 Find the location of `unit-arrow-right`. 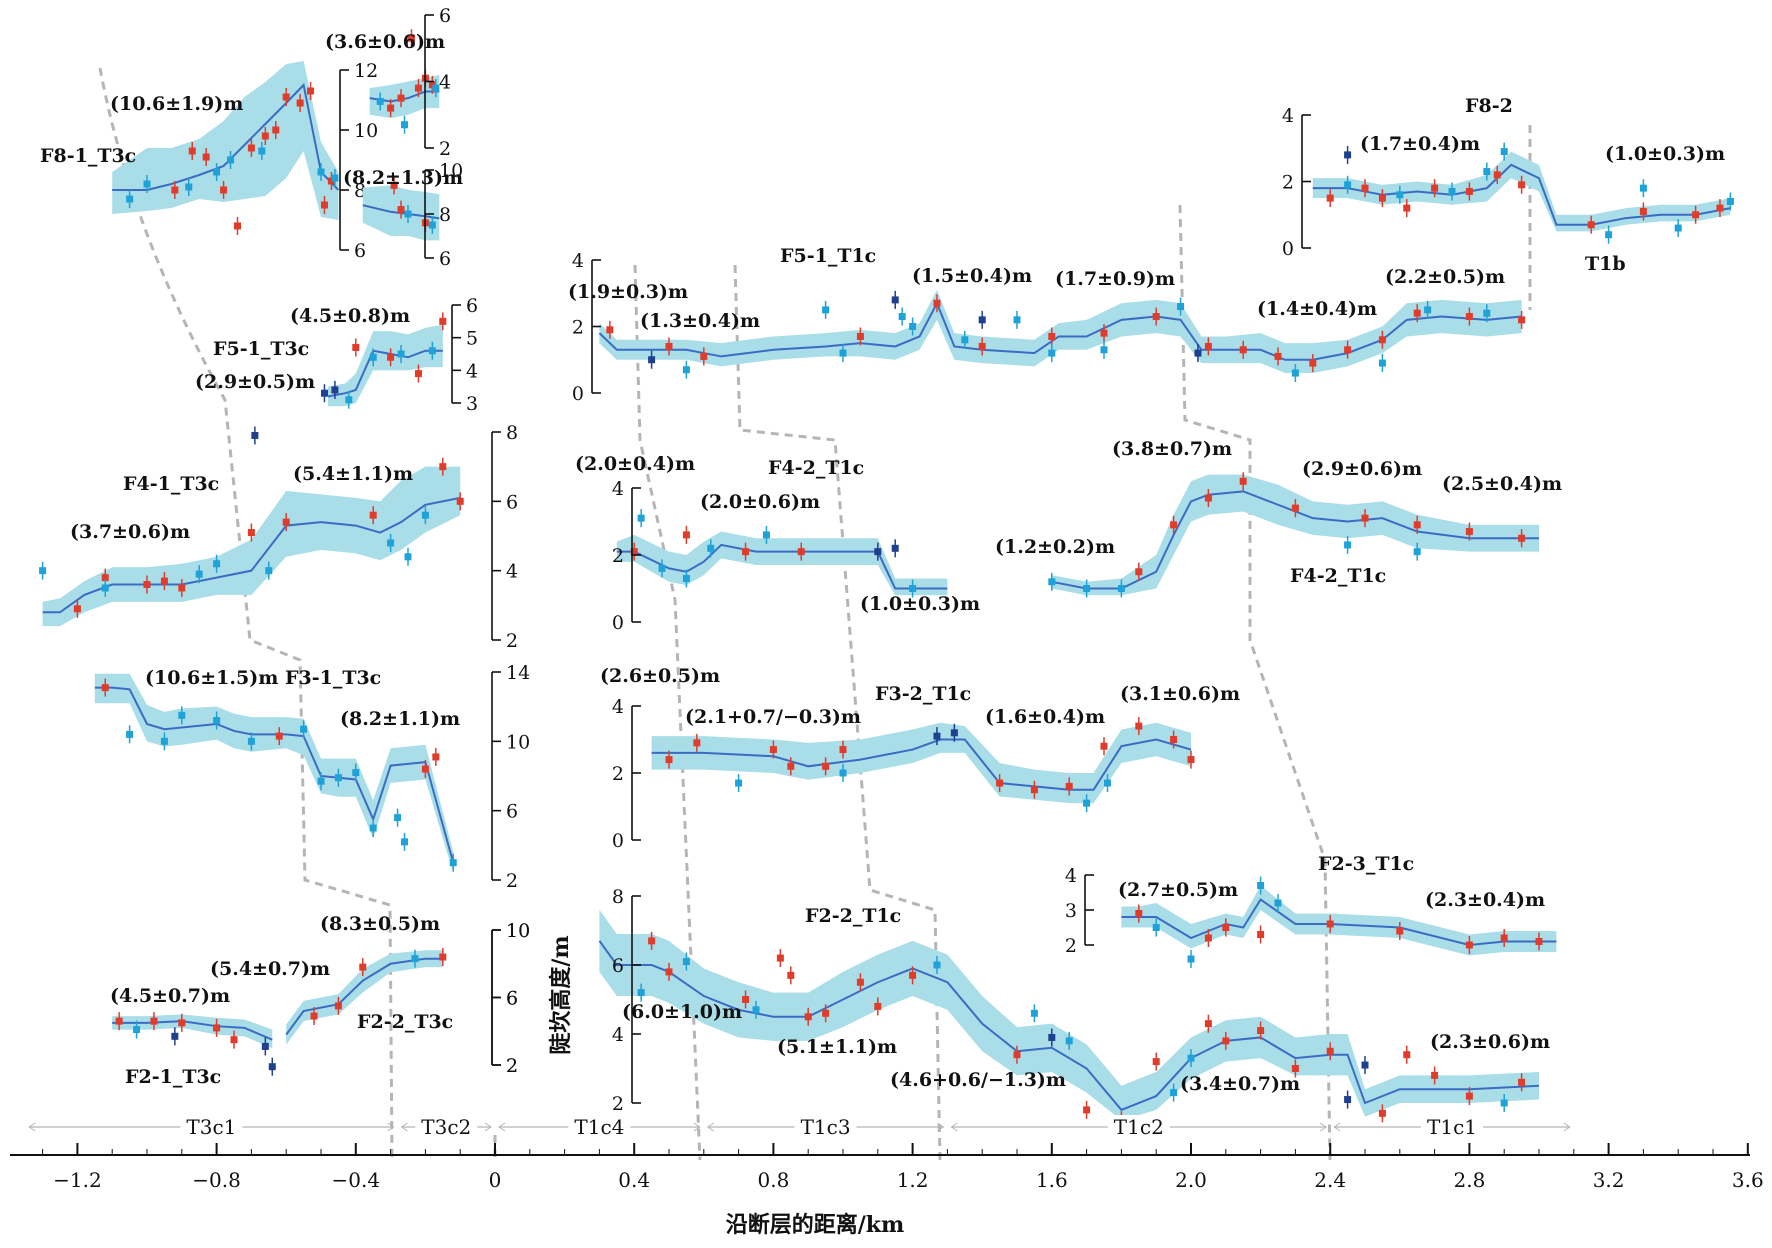

unit-arrow-right is located at coordinates (697, 1127).